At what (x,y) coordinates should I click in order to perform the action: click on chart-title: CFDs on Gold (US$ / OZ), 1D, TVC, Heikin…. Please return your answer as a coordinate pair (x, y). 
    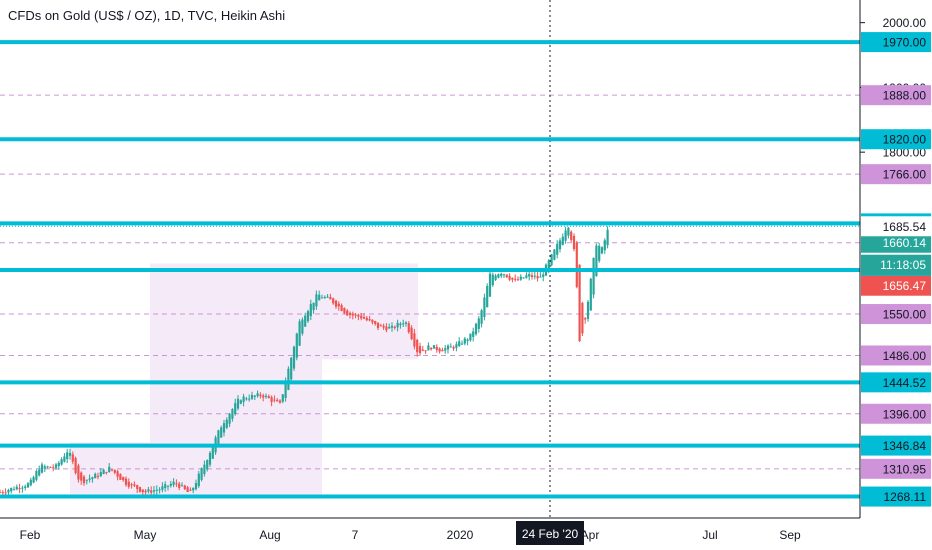
    Looking at the image, I should click on (147, 15).